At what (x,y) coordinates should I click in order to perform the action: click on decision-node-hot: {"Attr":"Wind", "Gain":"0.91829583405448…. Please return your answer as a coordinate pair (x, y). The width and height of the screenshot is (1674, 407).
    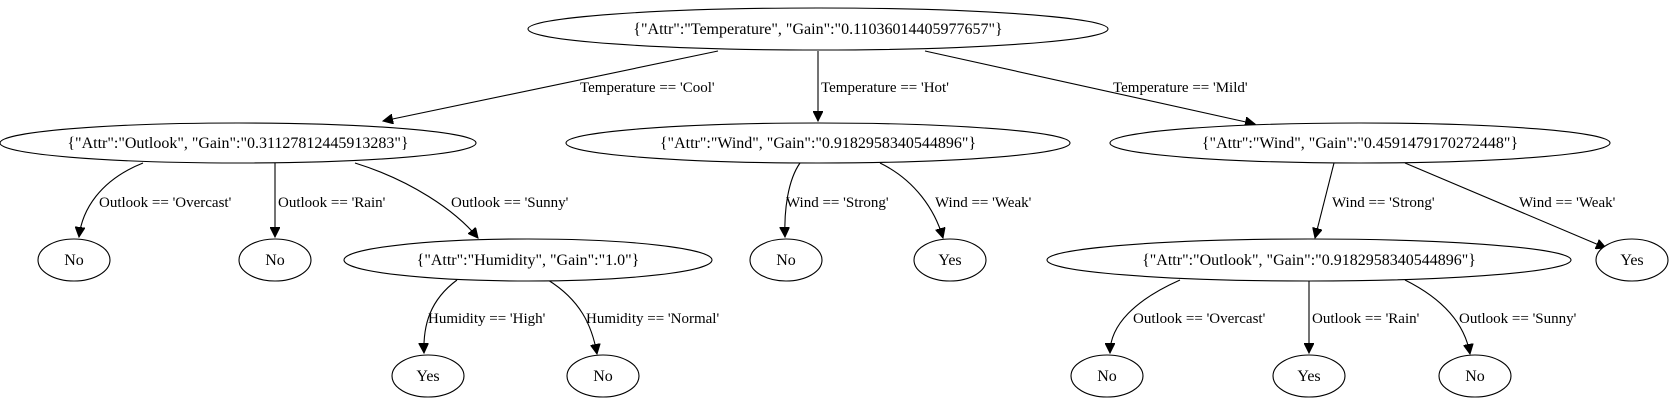
    Looking at the image, I should click on (818, 143).